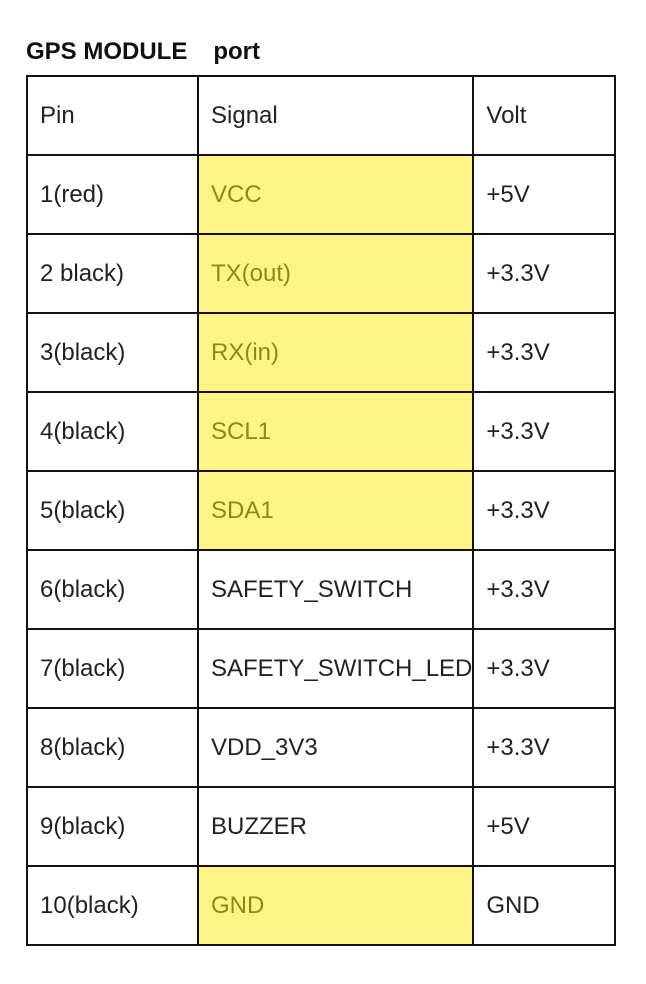 This screenshot has width=646, height=984. What do you see at coordinates (544, 115) in the screenshot?
I see `header-volt: Volt` at bounding box center [544, 115].